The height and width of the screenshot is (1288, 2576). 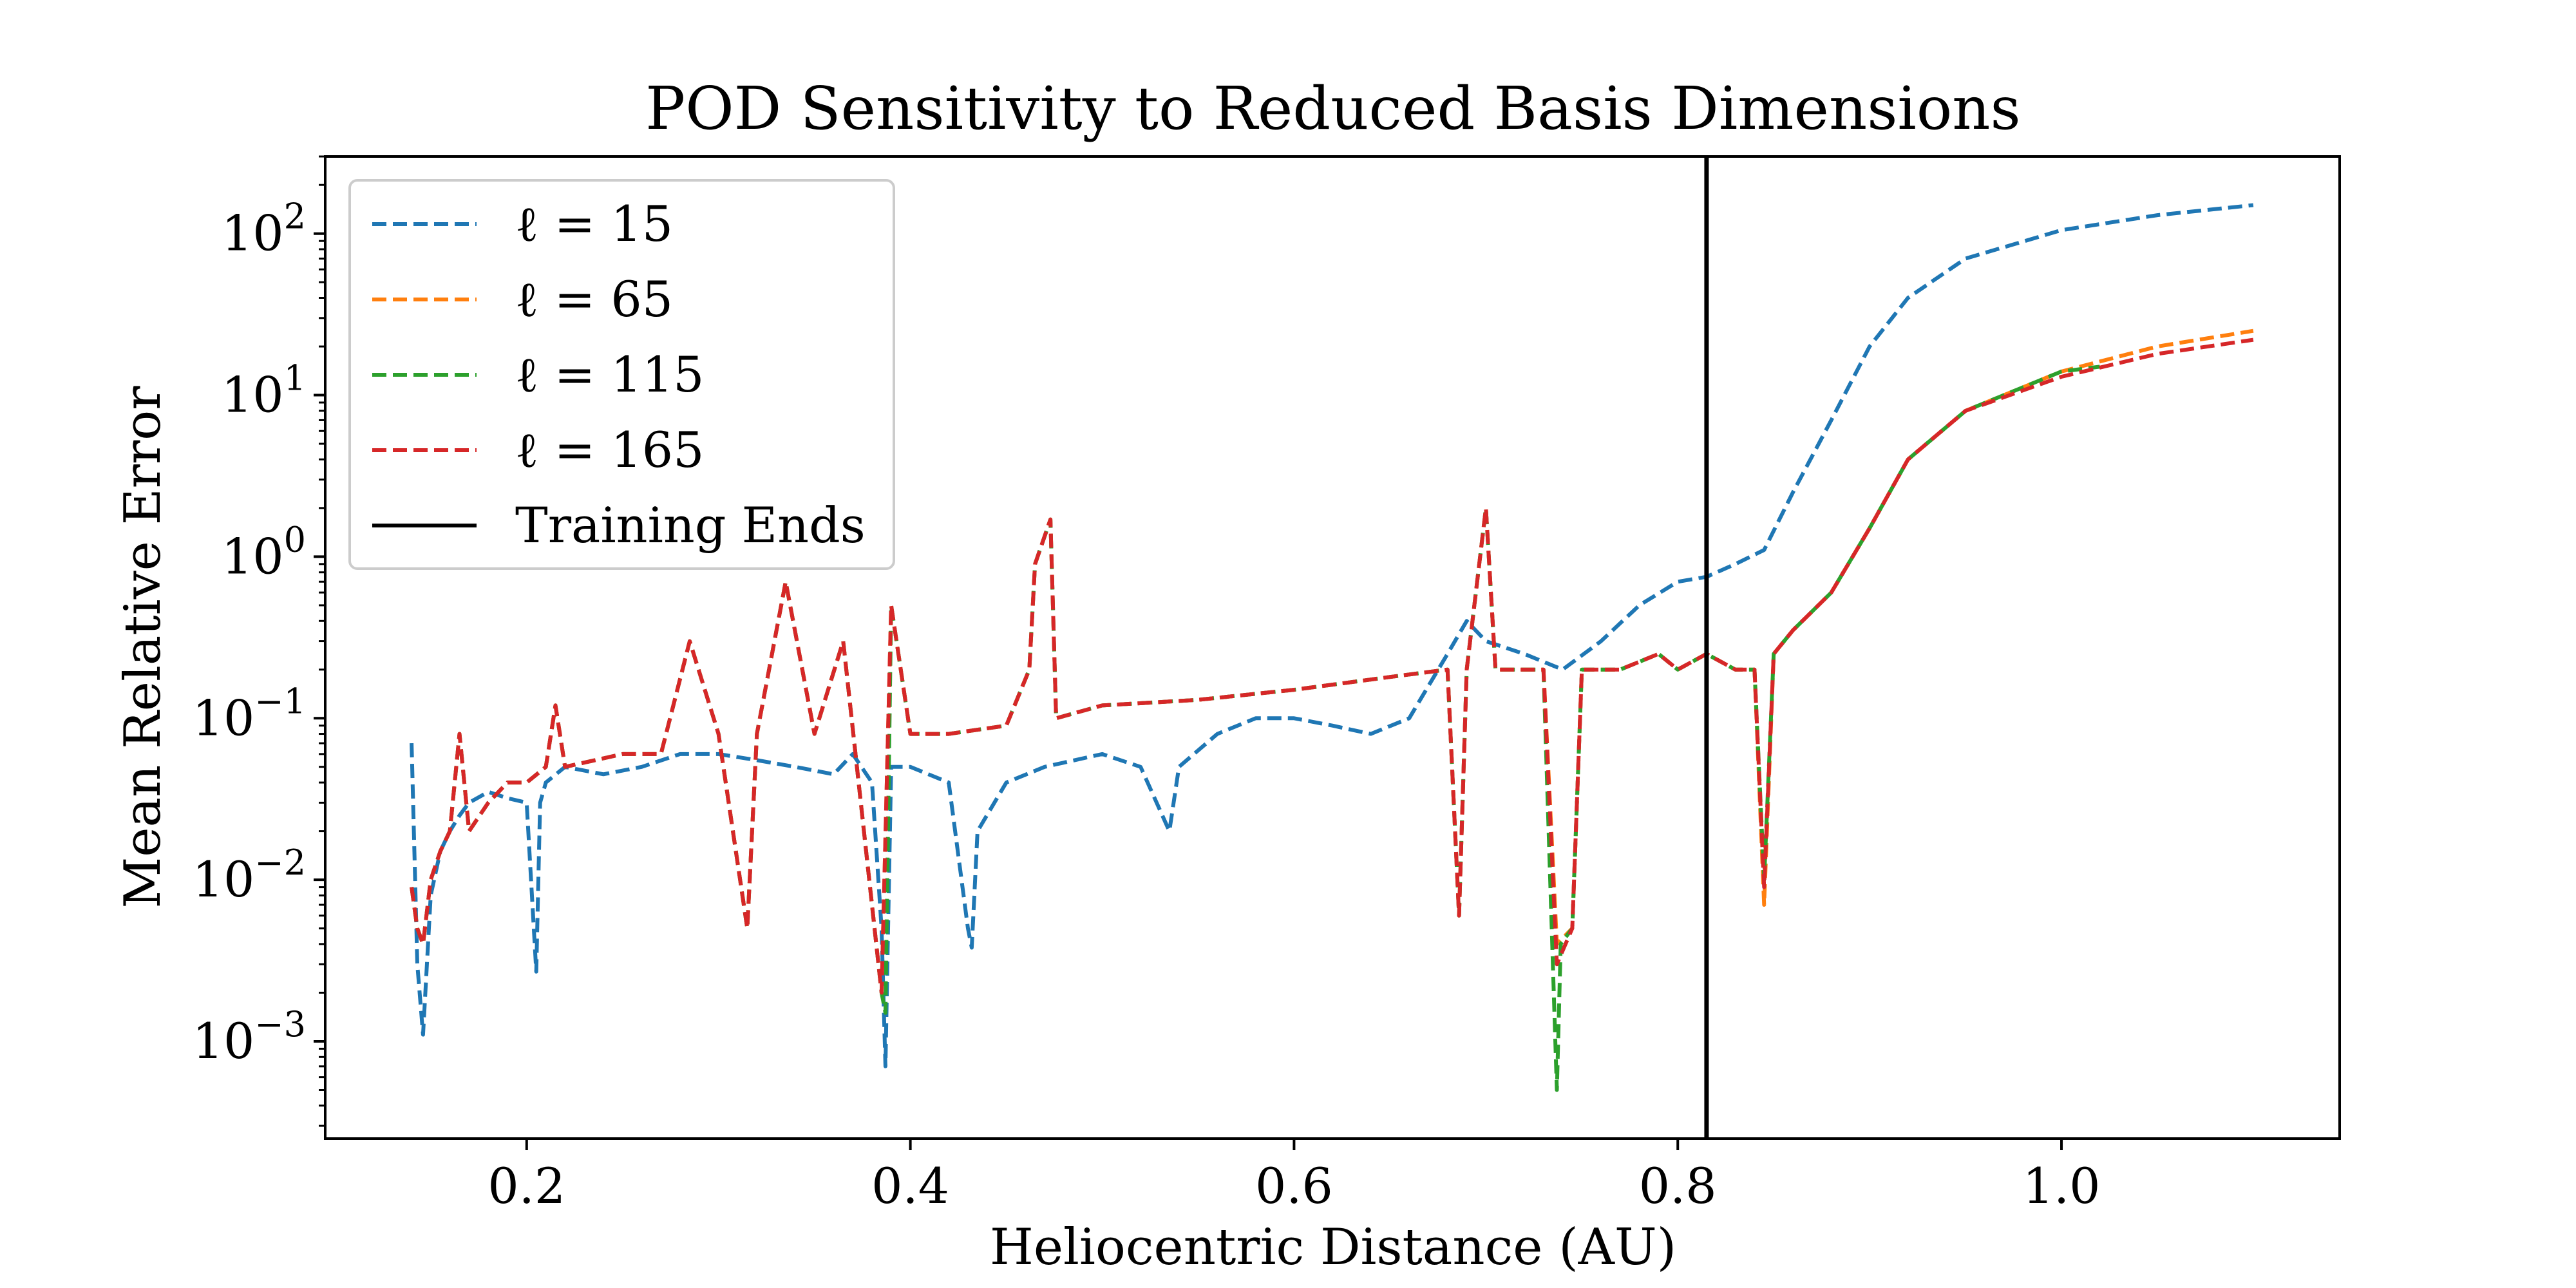 I want to click on legend-label-2: ℓ = 65, so click(x=594, y=299).